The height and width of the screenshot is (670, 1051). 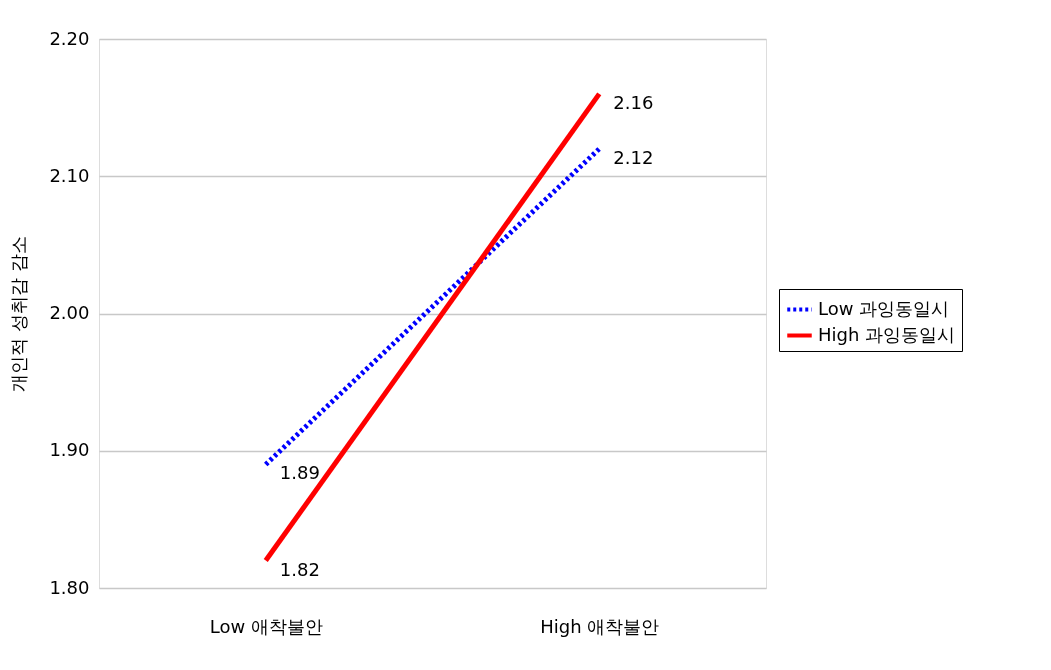 What do you see at coordinates (69, 38) in the screenshot?
I see `y-tick-label: 2.20` at bounding box center [69, 38].